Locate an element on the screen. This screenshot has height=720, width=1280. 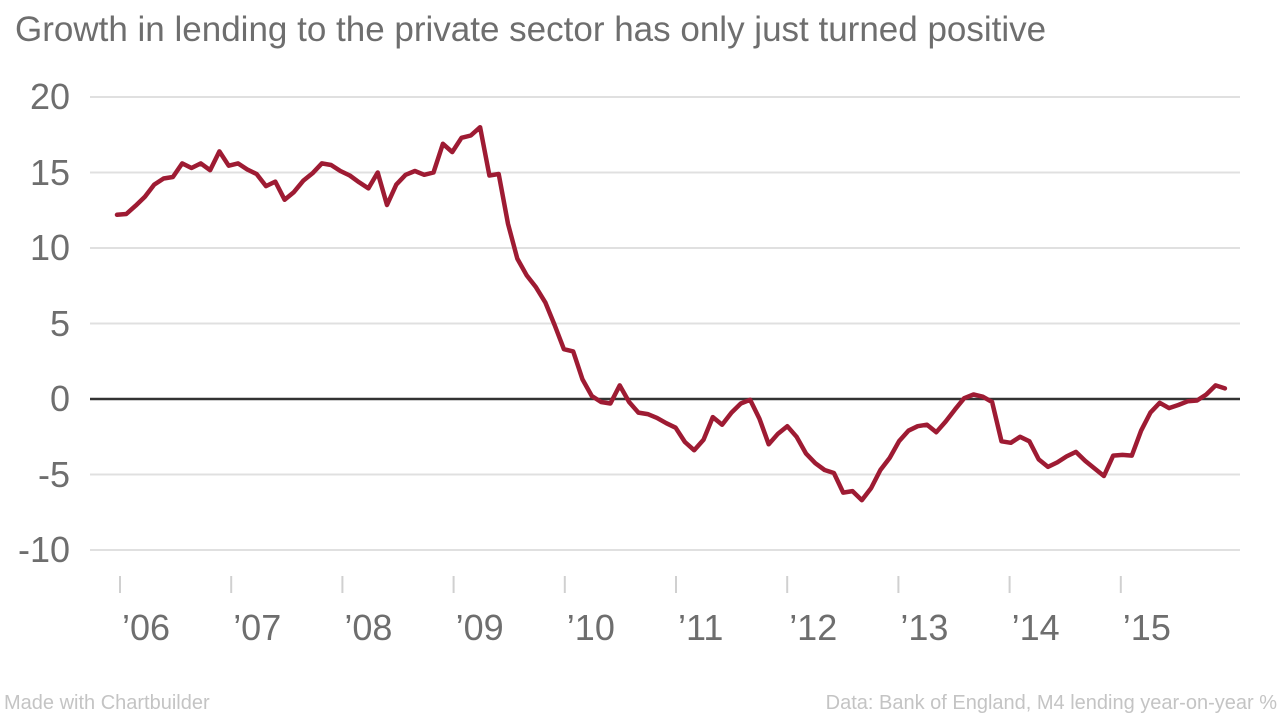
credit-text: Made with Chartbuilder is located at coordinates (107, 703).